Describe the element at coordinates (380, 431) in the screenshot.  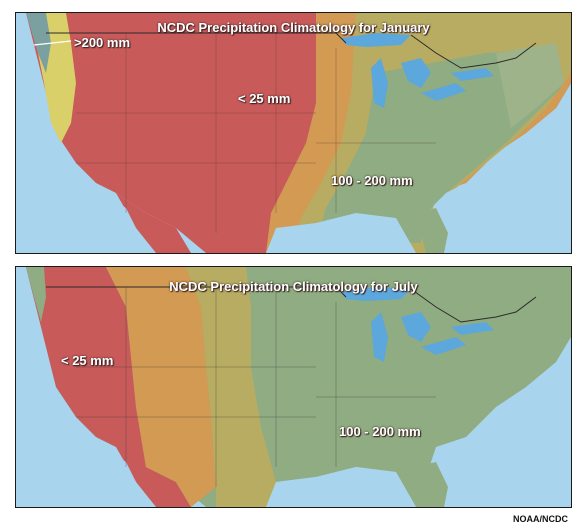
I see `label-jul-southeast: 100 - 200 mm` at that location.